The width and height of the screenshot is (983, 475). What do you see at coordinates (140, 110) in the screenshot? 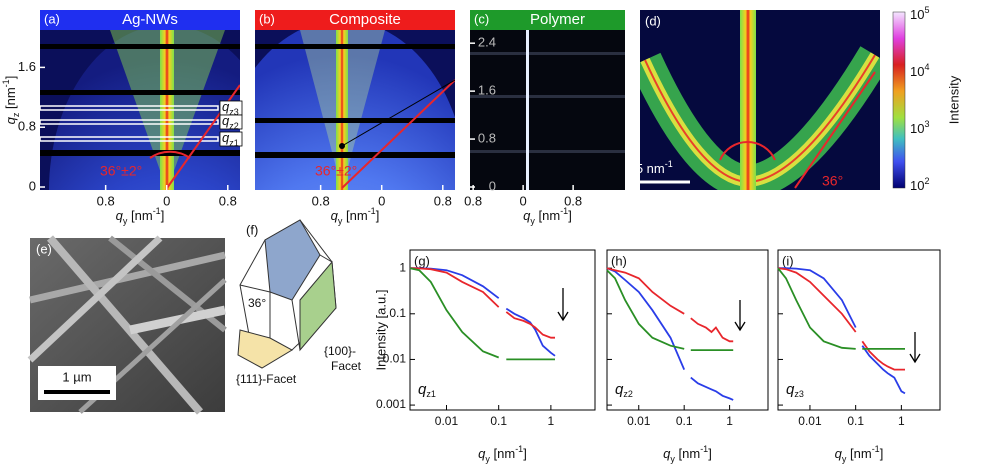
I see `heatmap-a` at bounding box center [140, 110].